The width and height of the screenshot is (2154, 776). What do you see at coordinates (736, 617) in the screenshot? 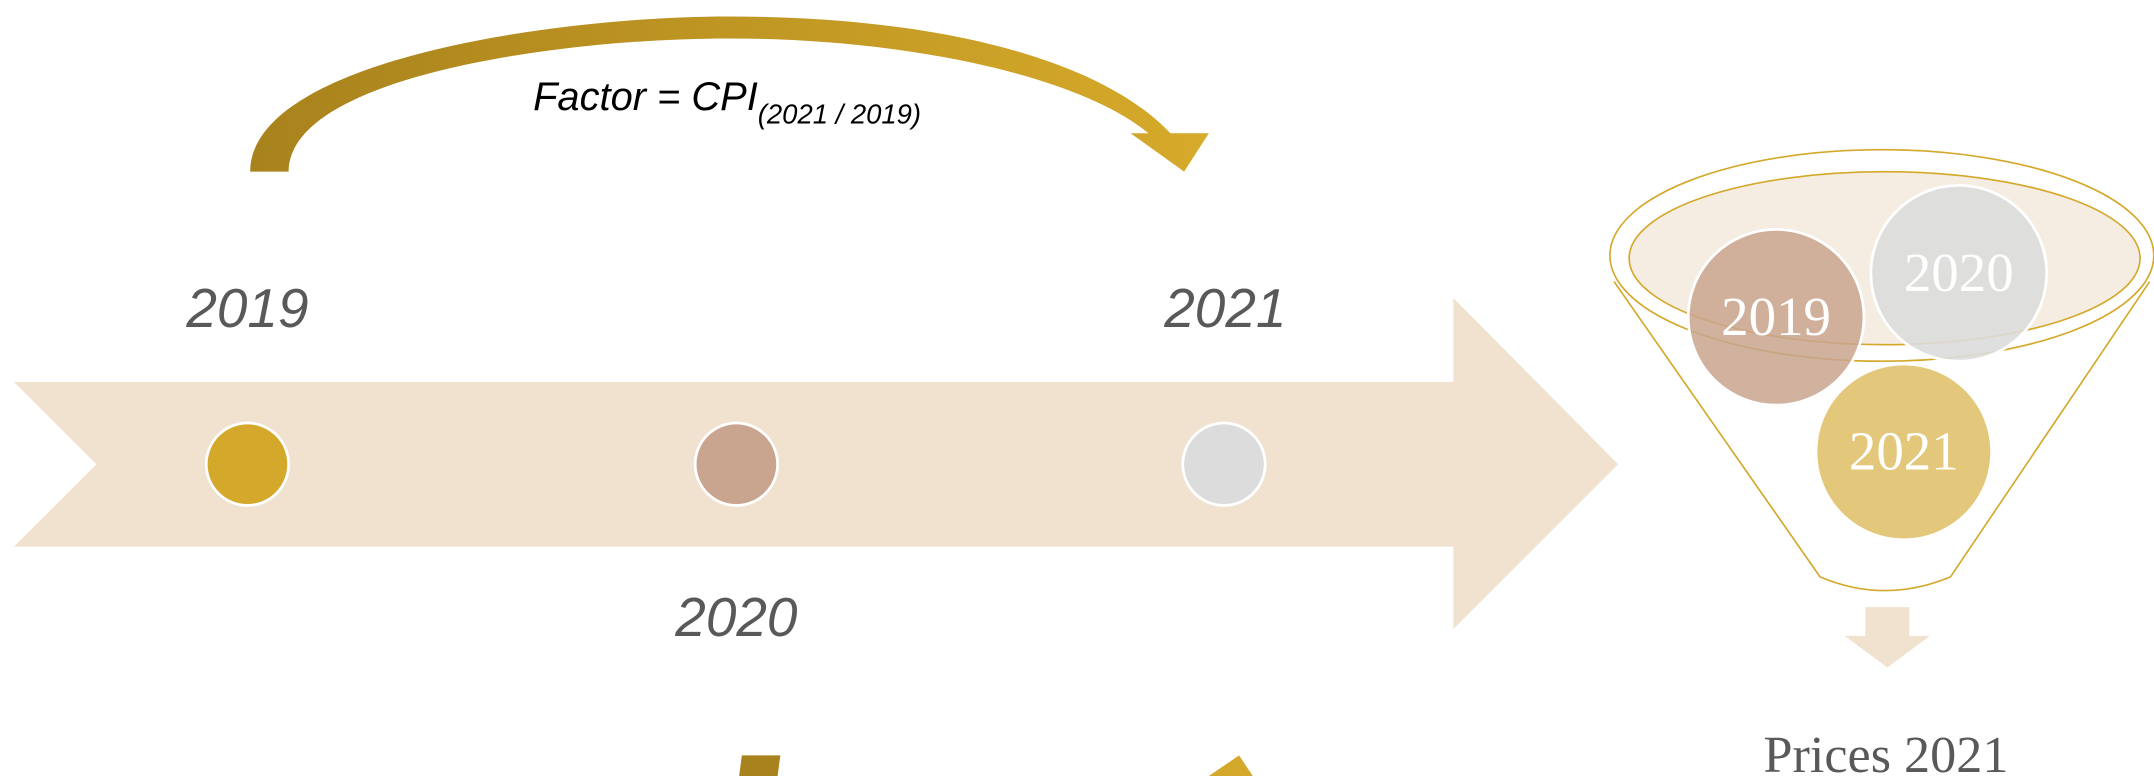
I see `year-label: 2020` at bounding box center [736, 617].